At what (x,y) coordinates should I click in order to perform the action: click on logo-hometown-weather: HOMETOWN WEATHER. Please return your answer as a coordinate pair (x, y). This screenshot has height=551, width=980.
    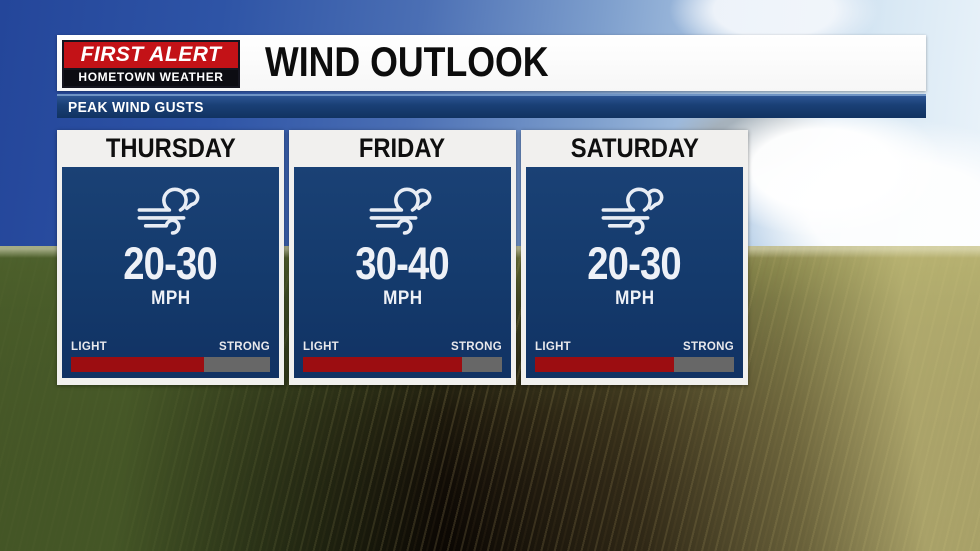
    Looking at the image, I should click on (151, 79).